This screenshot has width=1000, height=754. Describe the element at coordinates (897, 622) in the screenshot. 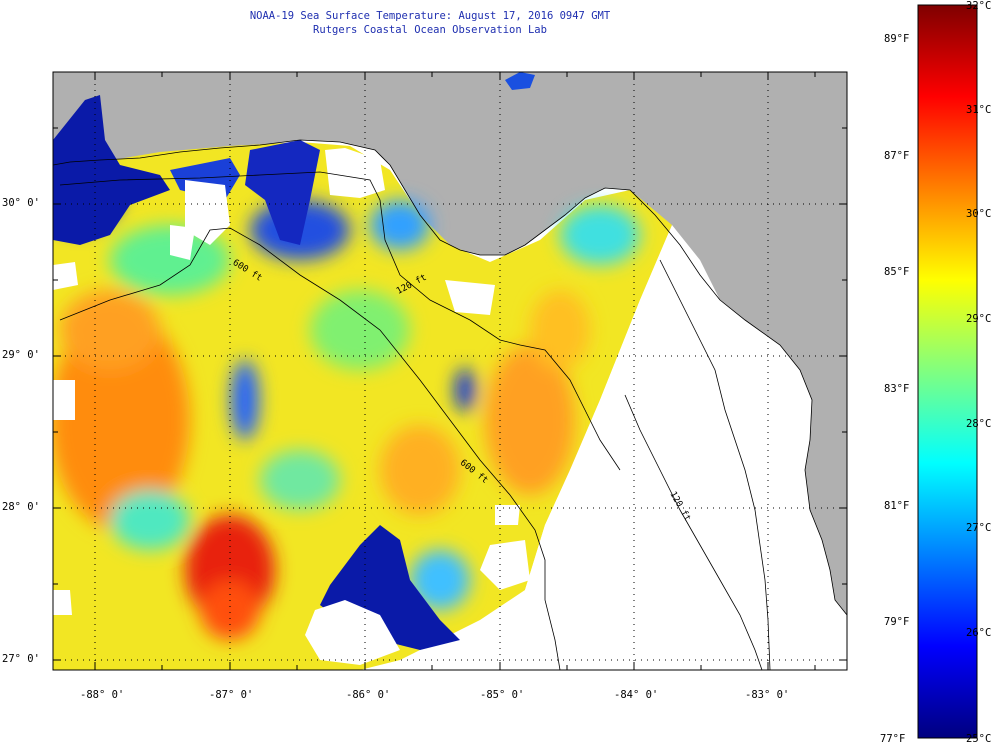

I see `colorbar-f-79: 79°F` at that location.